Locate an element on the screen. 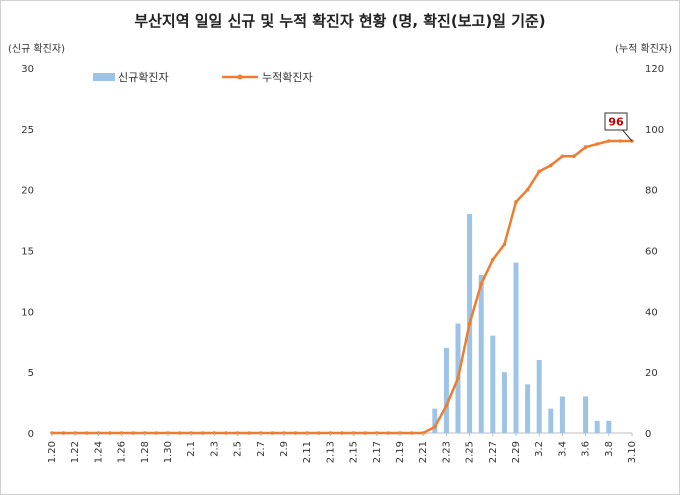  x-tick-label: 2.21 is located at coordinates (423, 452).